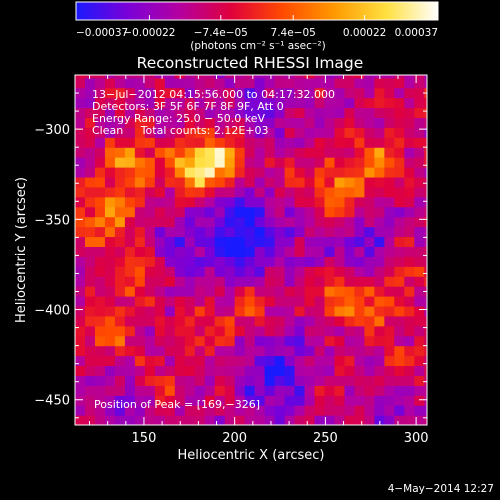  What do you see at coordinates (234, 438) in the screenshot?
I see `x-tick-label: 200` at bounding box center [234, 438].